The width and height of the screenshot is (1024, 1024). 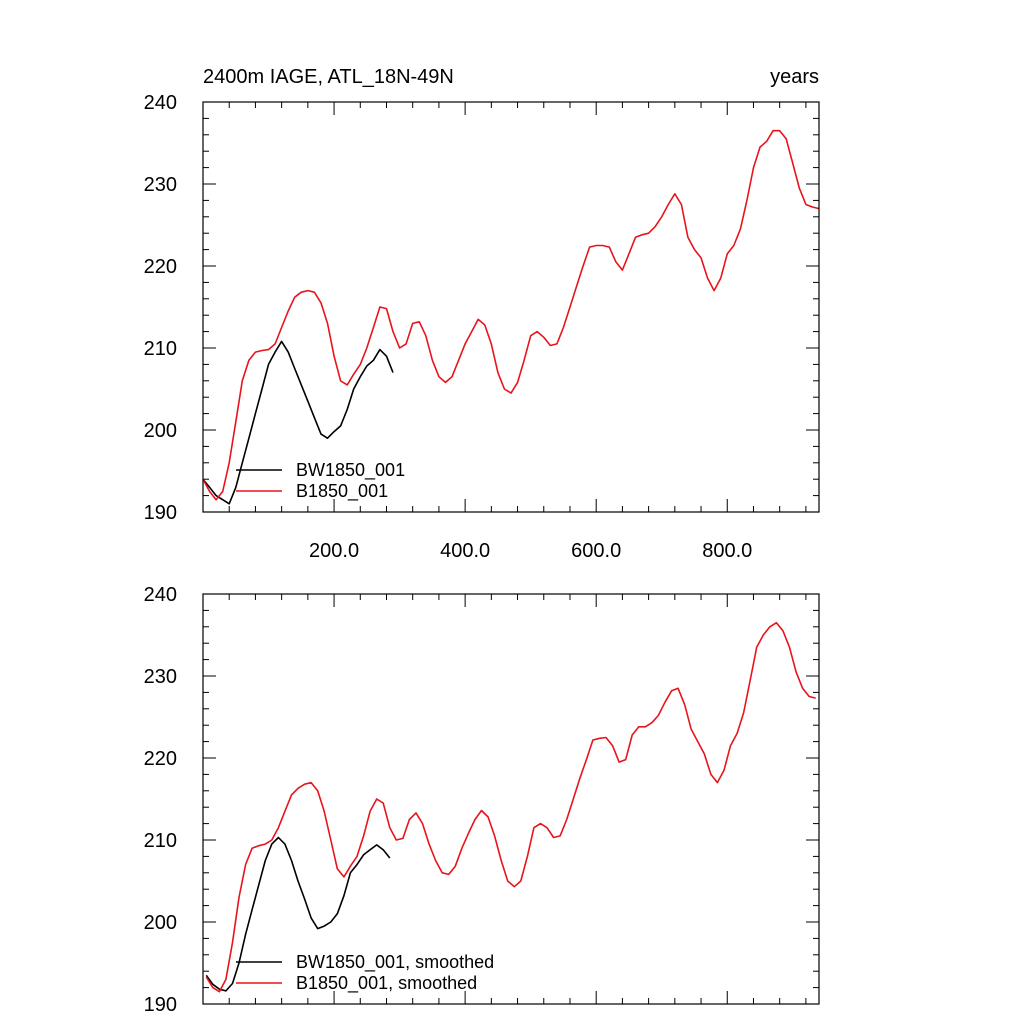 What do you see at coordinates (386, 983) in the screenshot?
I see `legend-label-b1850-smoothed: B1850_001, smoothed` at bounding box center [386, 983].